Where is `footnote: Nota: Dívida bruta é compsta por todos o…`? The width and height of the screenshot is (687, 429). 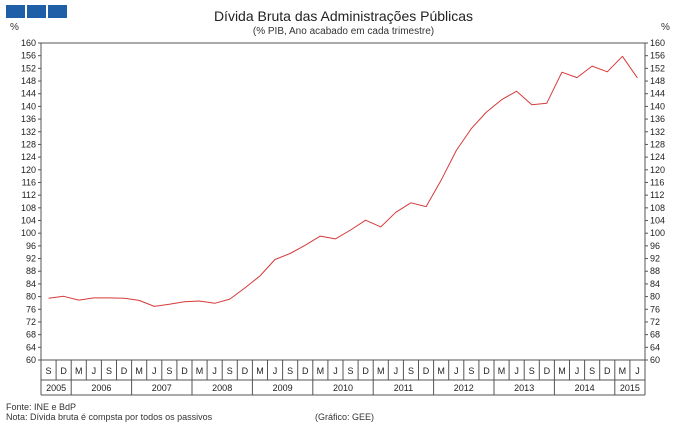
footnote: Nota: Dívida bruta é compsta por todos o… is located at coordinates (109, 417).